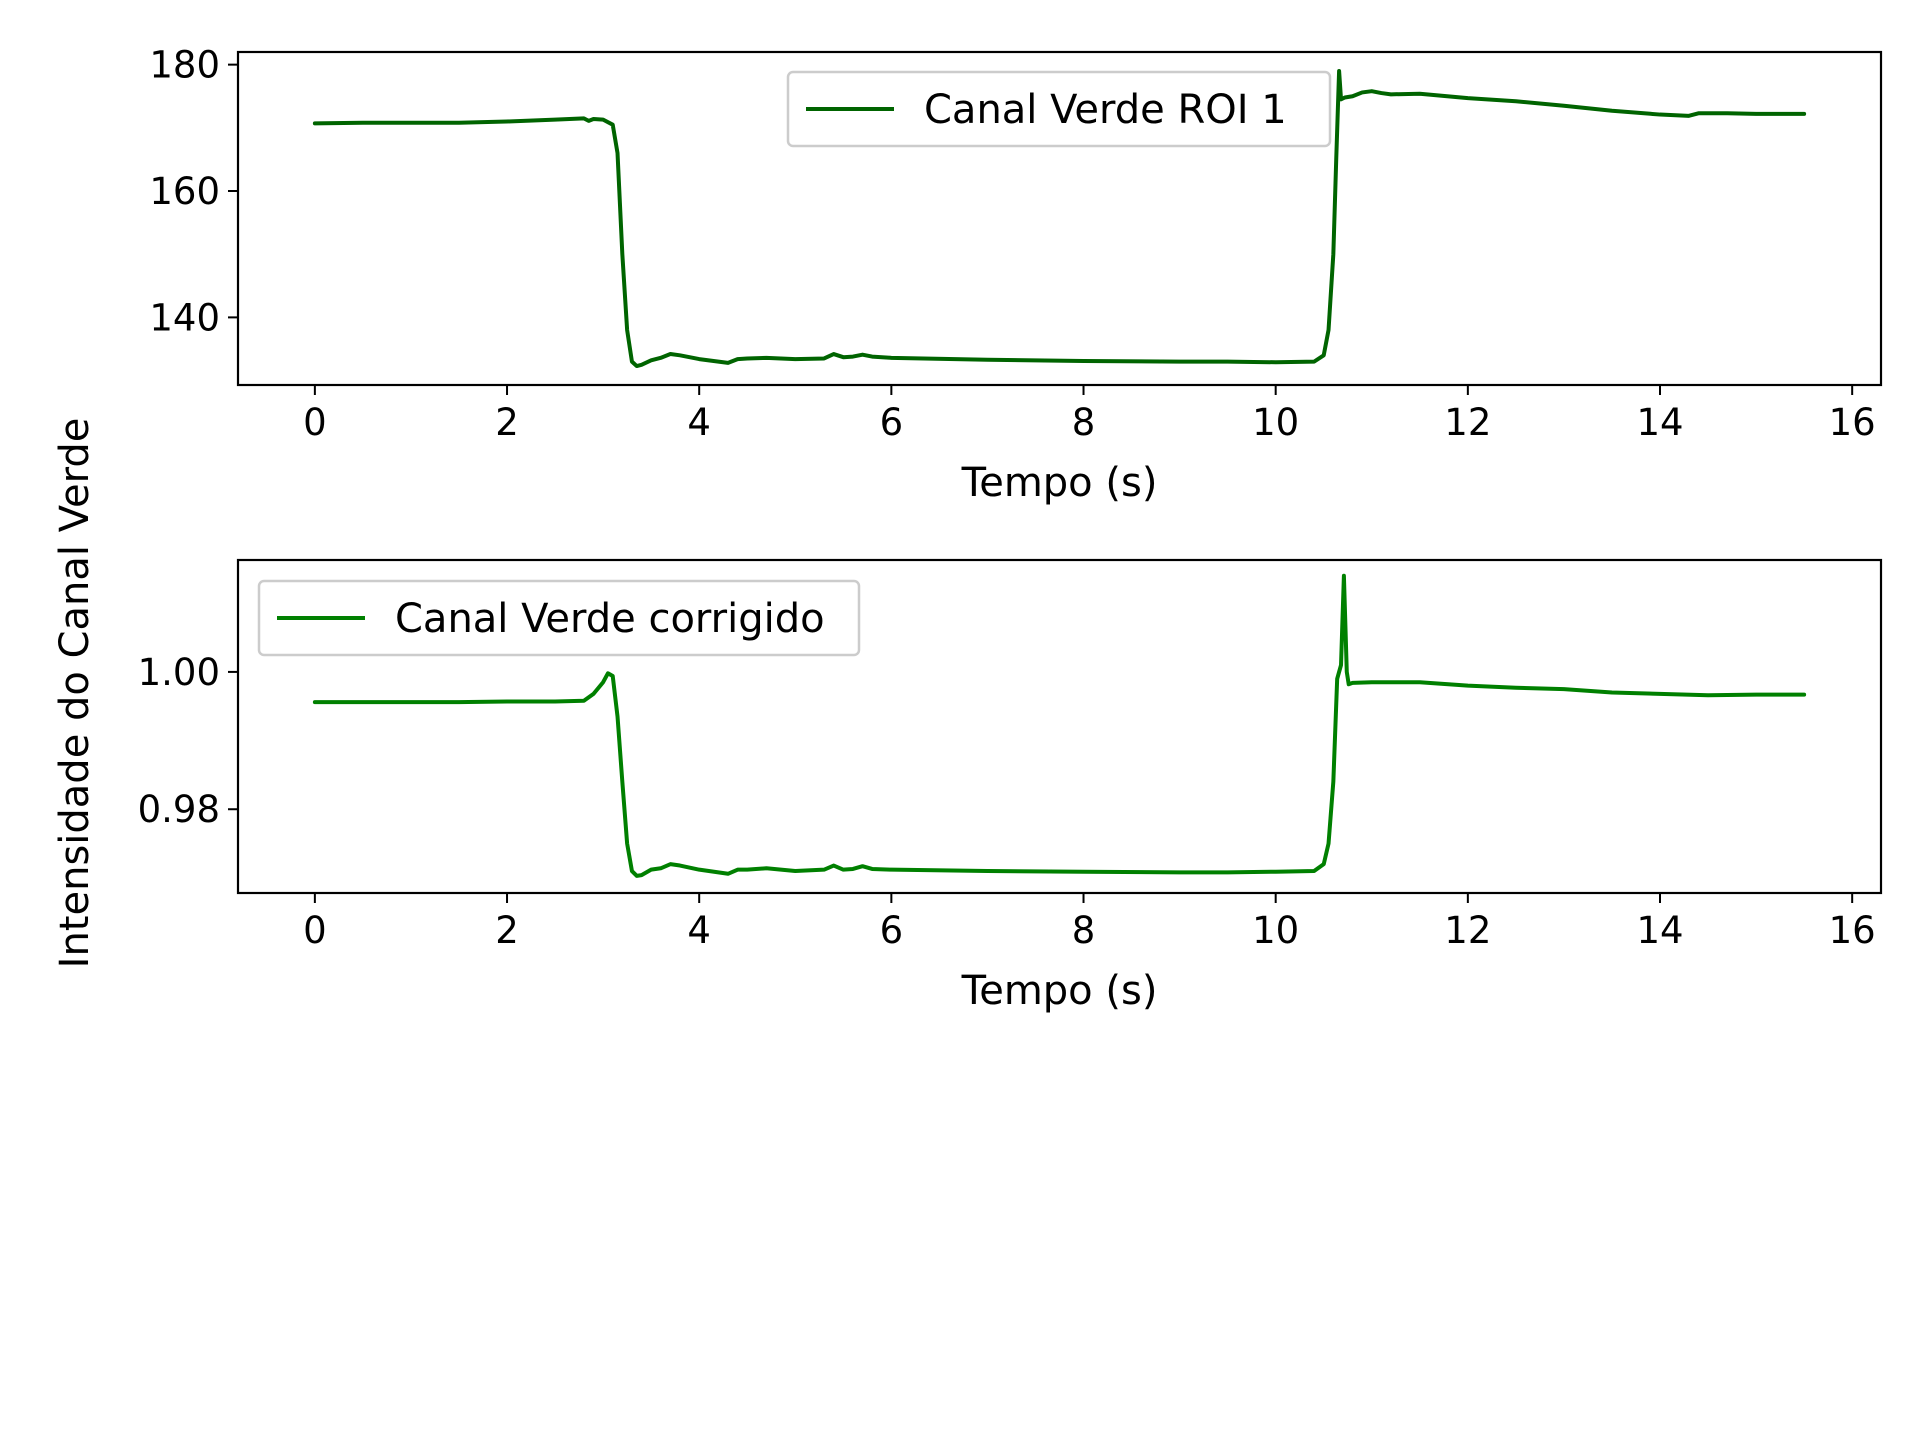  What do you see at coordinates (1105, 110) in the screenshot?
I see `legend-entry-canal-verde-roi1: Canal Verde ROI 1` at bounding box center [1105, 110].